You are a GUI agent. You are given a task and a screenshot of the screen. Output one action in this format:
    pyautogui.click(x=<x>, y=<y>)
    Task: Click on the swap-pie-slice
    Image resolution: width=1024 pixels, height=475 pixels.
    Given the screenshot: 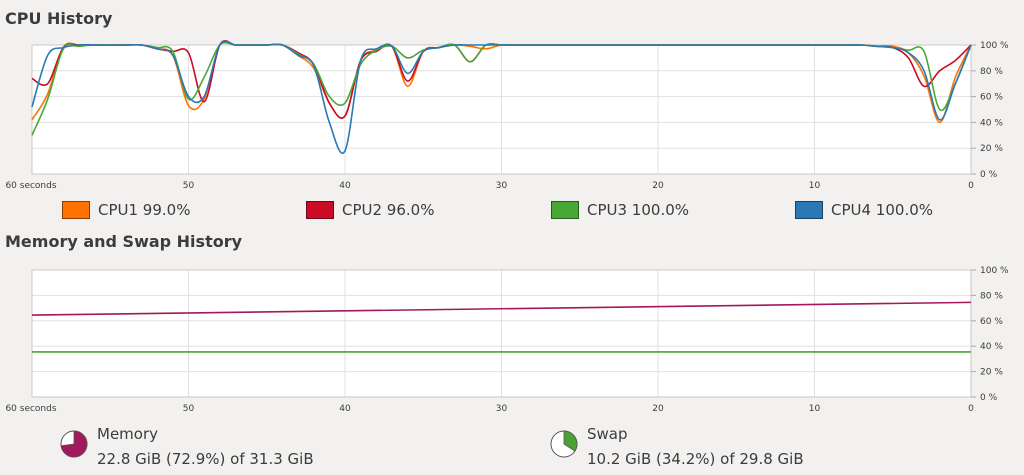 What is the action you would take?
    pyautogui.click(x=570, y=441)
    